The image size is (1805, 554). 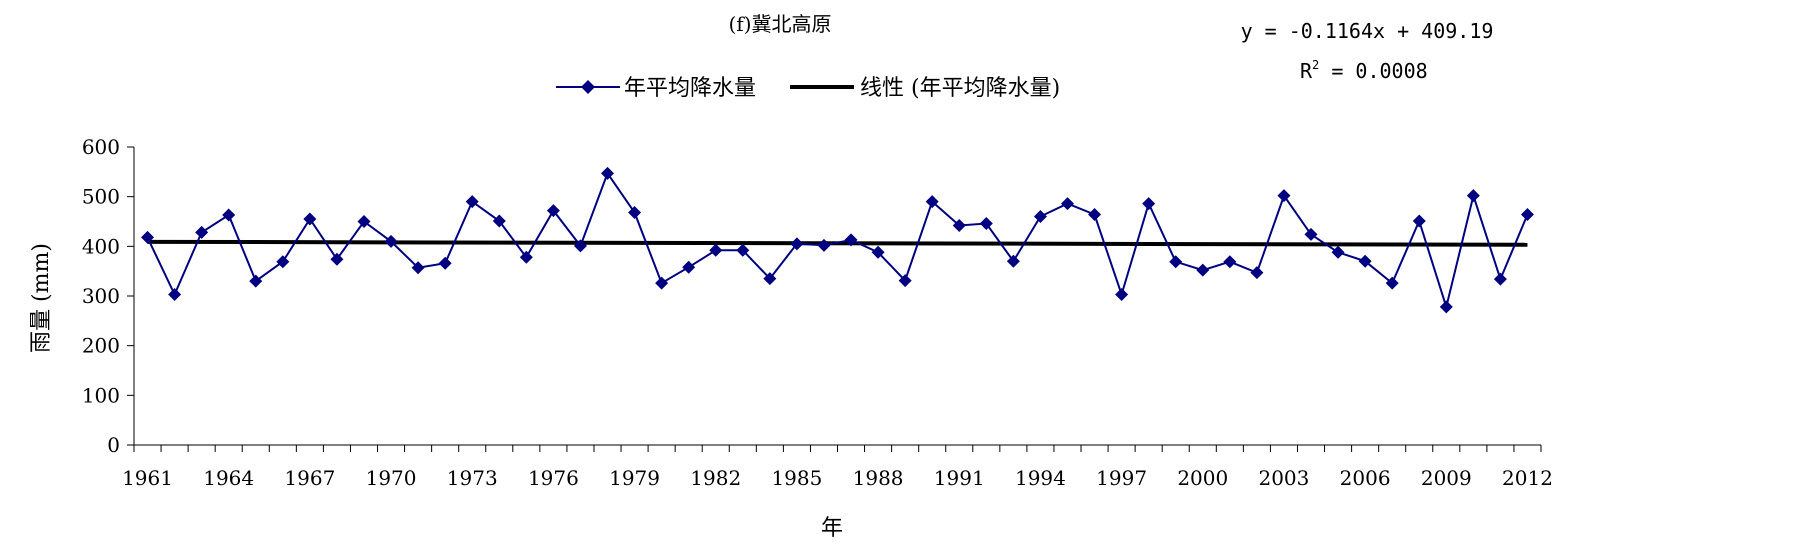 I want to click on legend: 年平均降水量 线性 (年平均降水量), so click(x=808, y=88).